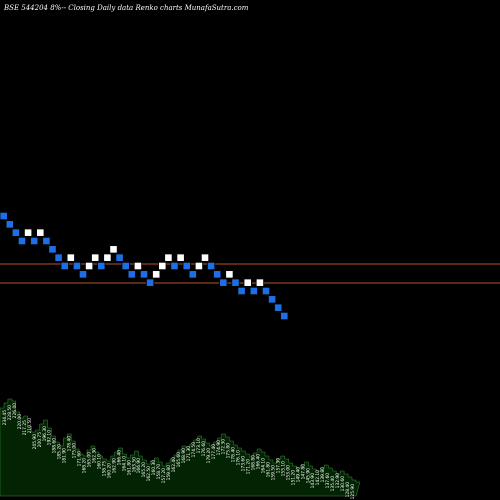  What do you see at coordinates (318, 478) in the screenshot?
I see `price-label: 142.10` at bounding box center [318, 478].